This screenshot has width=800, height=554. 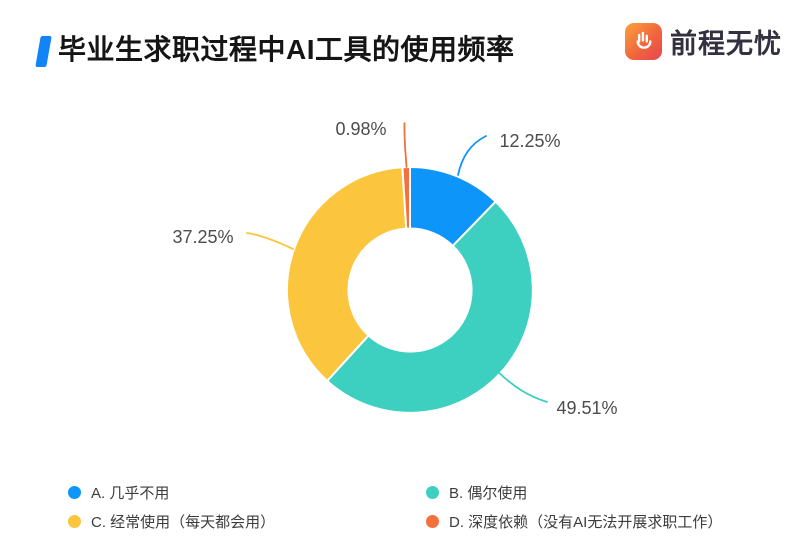 I want to click on donut-segment-b, so click(x=430, y=307).